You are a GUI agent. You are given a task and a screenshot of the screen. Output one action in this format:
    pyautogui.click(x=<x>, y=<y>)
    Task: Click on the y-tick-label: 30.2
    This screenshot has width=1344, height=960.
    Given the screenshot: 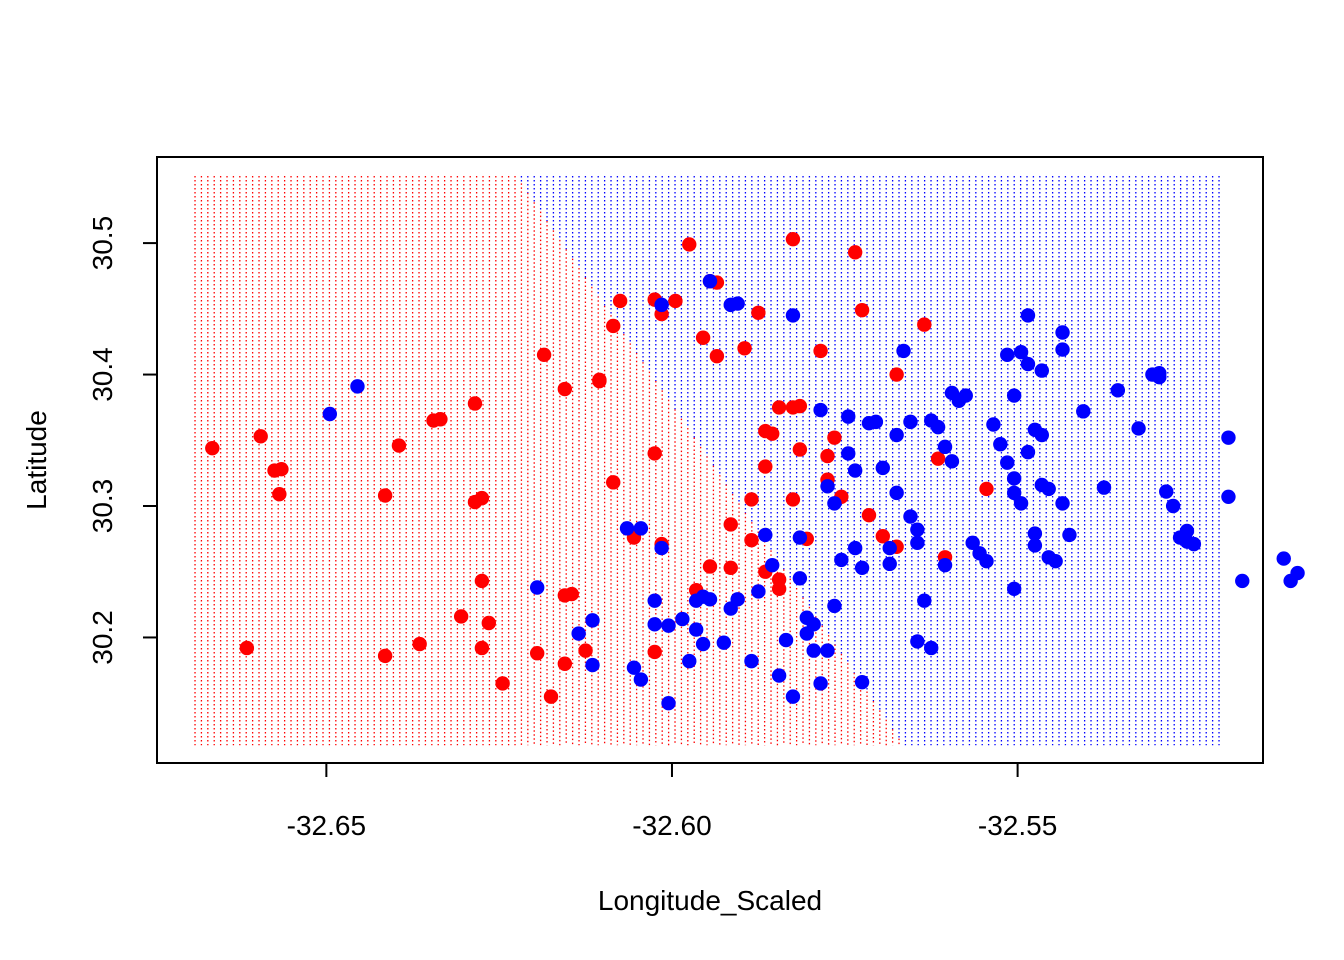 What is the action you would take?
    pyautogui.click(x=102, y=637)
    